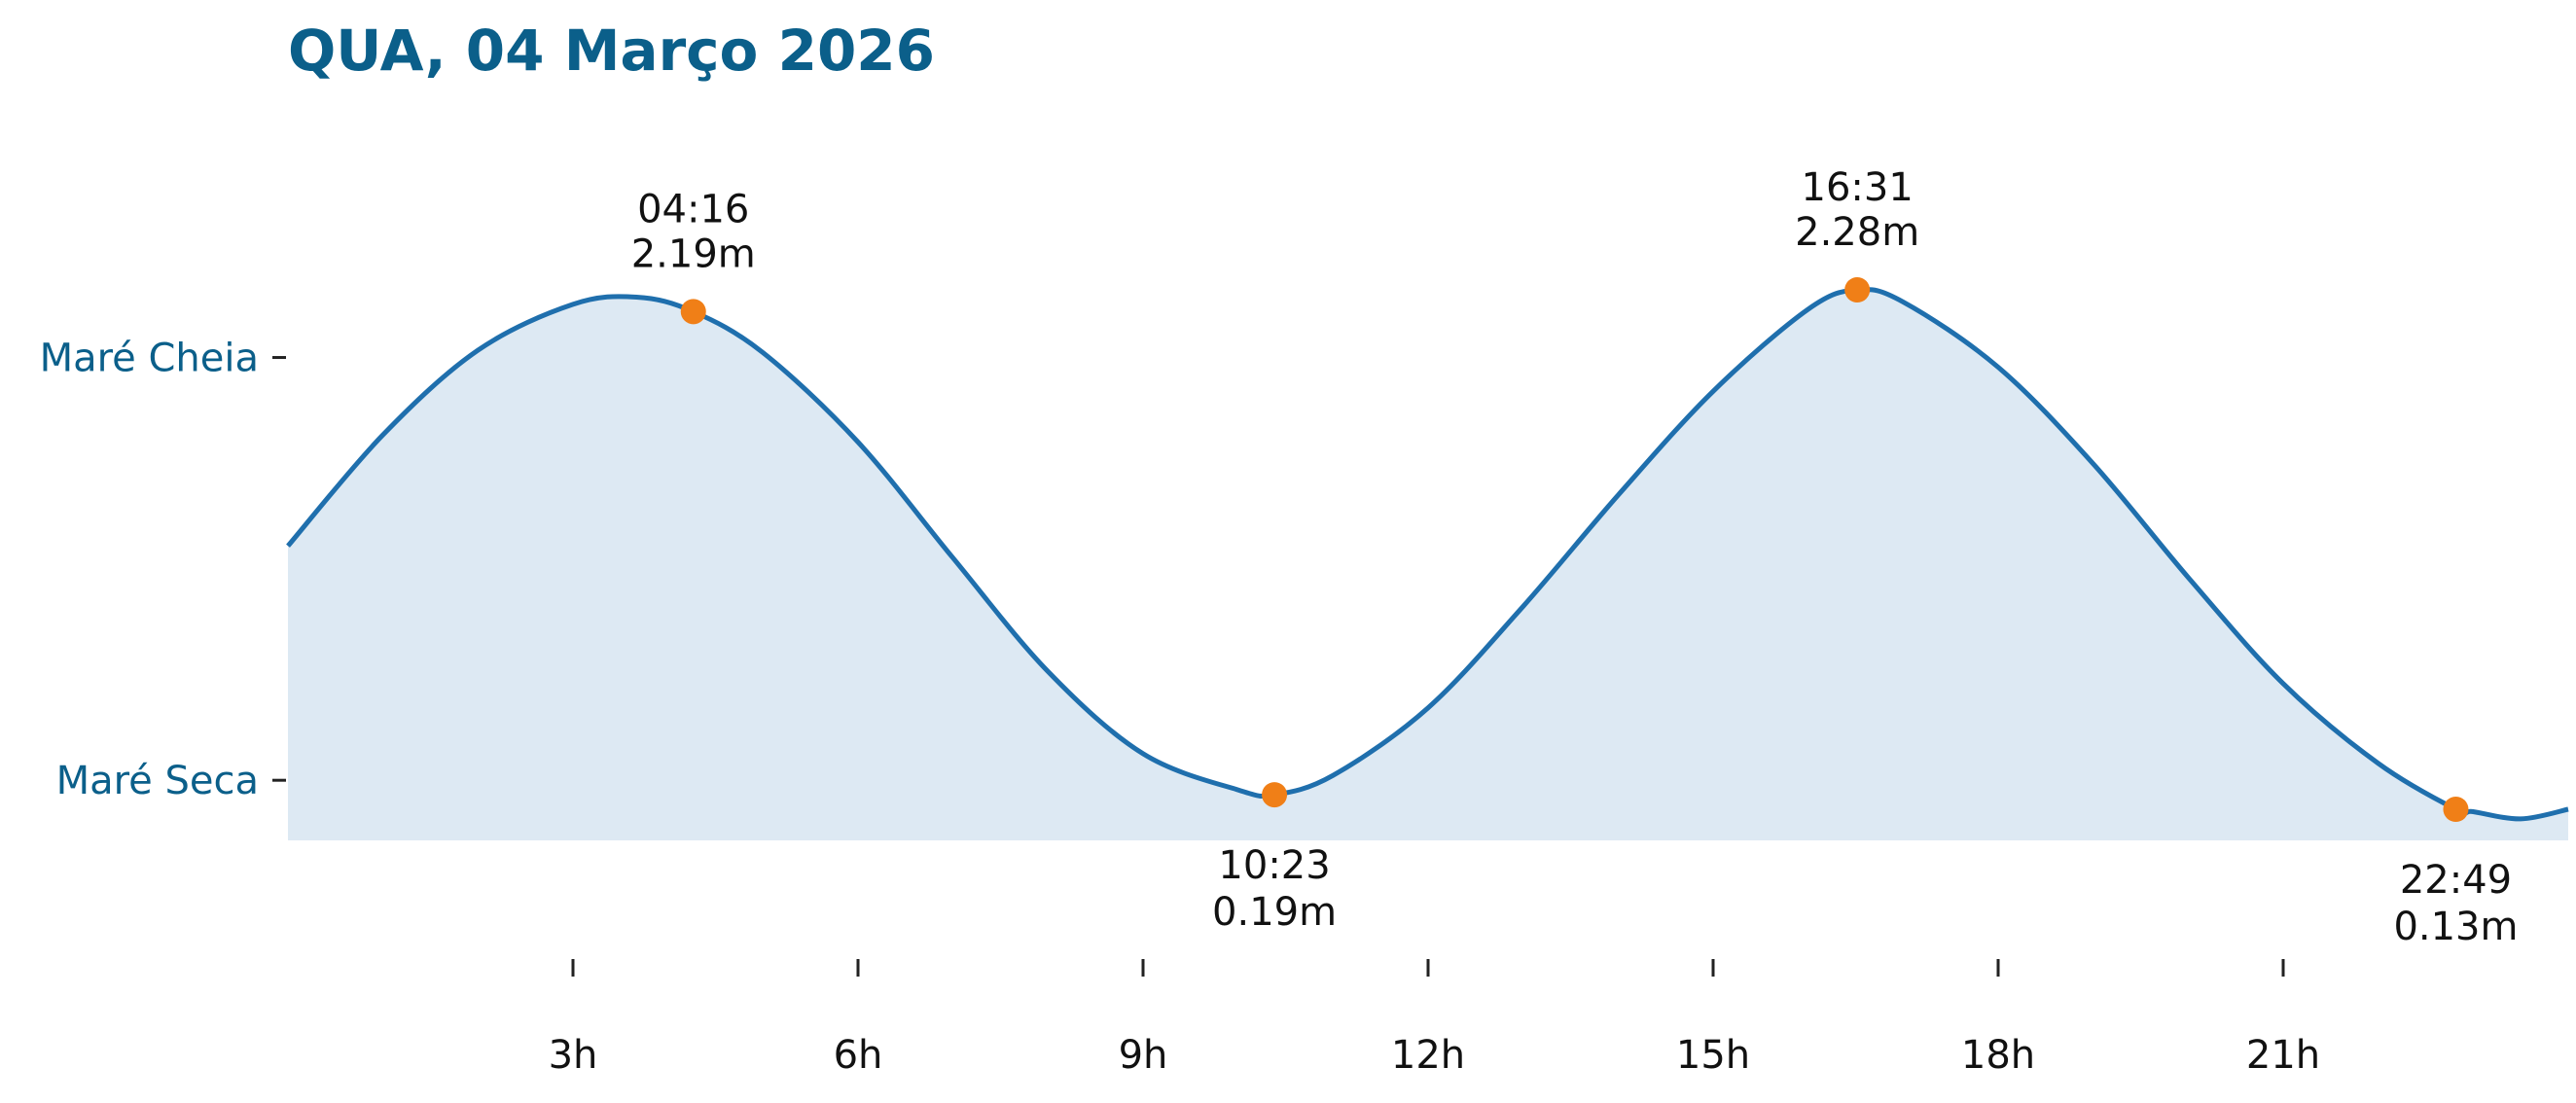  What do you see at coordinates (1998, 1055) in the screenshot?
I see `x-tick-label: 18h` at bounding box center [1998, 1055].